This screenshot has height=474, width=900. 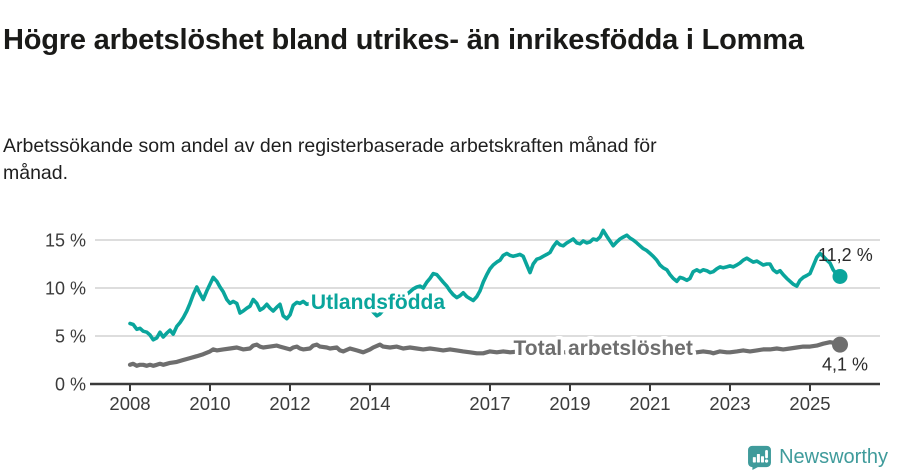 I want to click on series-end-value-total-arbetsloshet: 4,1 %, so click(x=845, y=365).